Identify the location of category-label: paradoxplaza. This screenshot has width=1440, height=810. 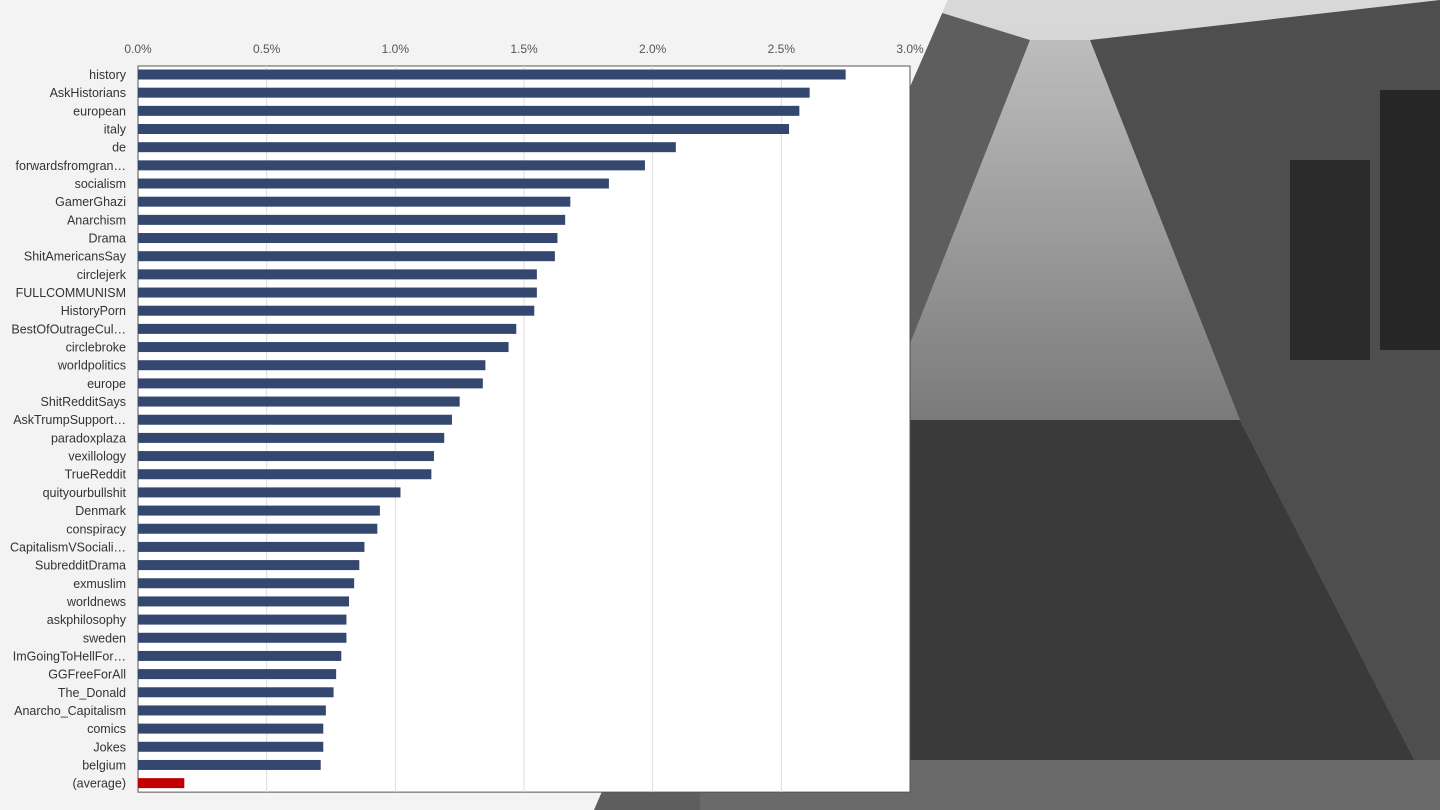
(88, 438).